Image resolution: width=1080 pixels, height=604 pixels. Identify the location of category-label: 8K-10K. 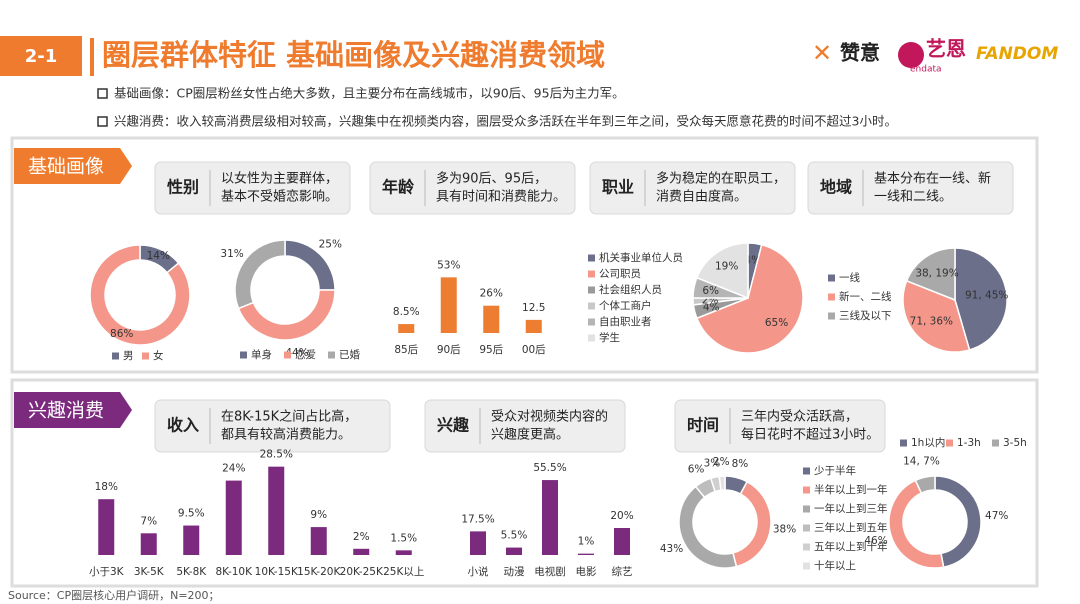
(235, 572).